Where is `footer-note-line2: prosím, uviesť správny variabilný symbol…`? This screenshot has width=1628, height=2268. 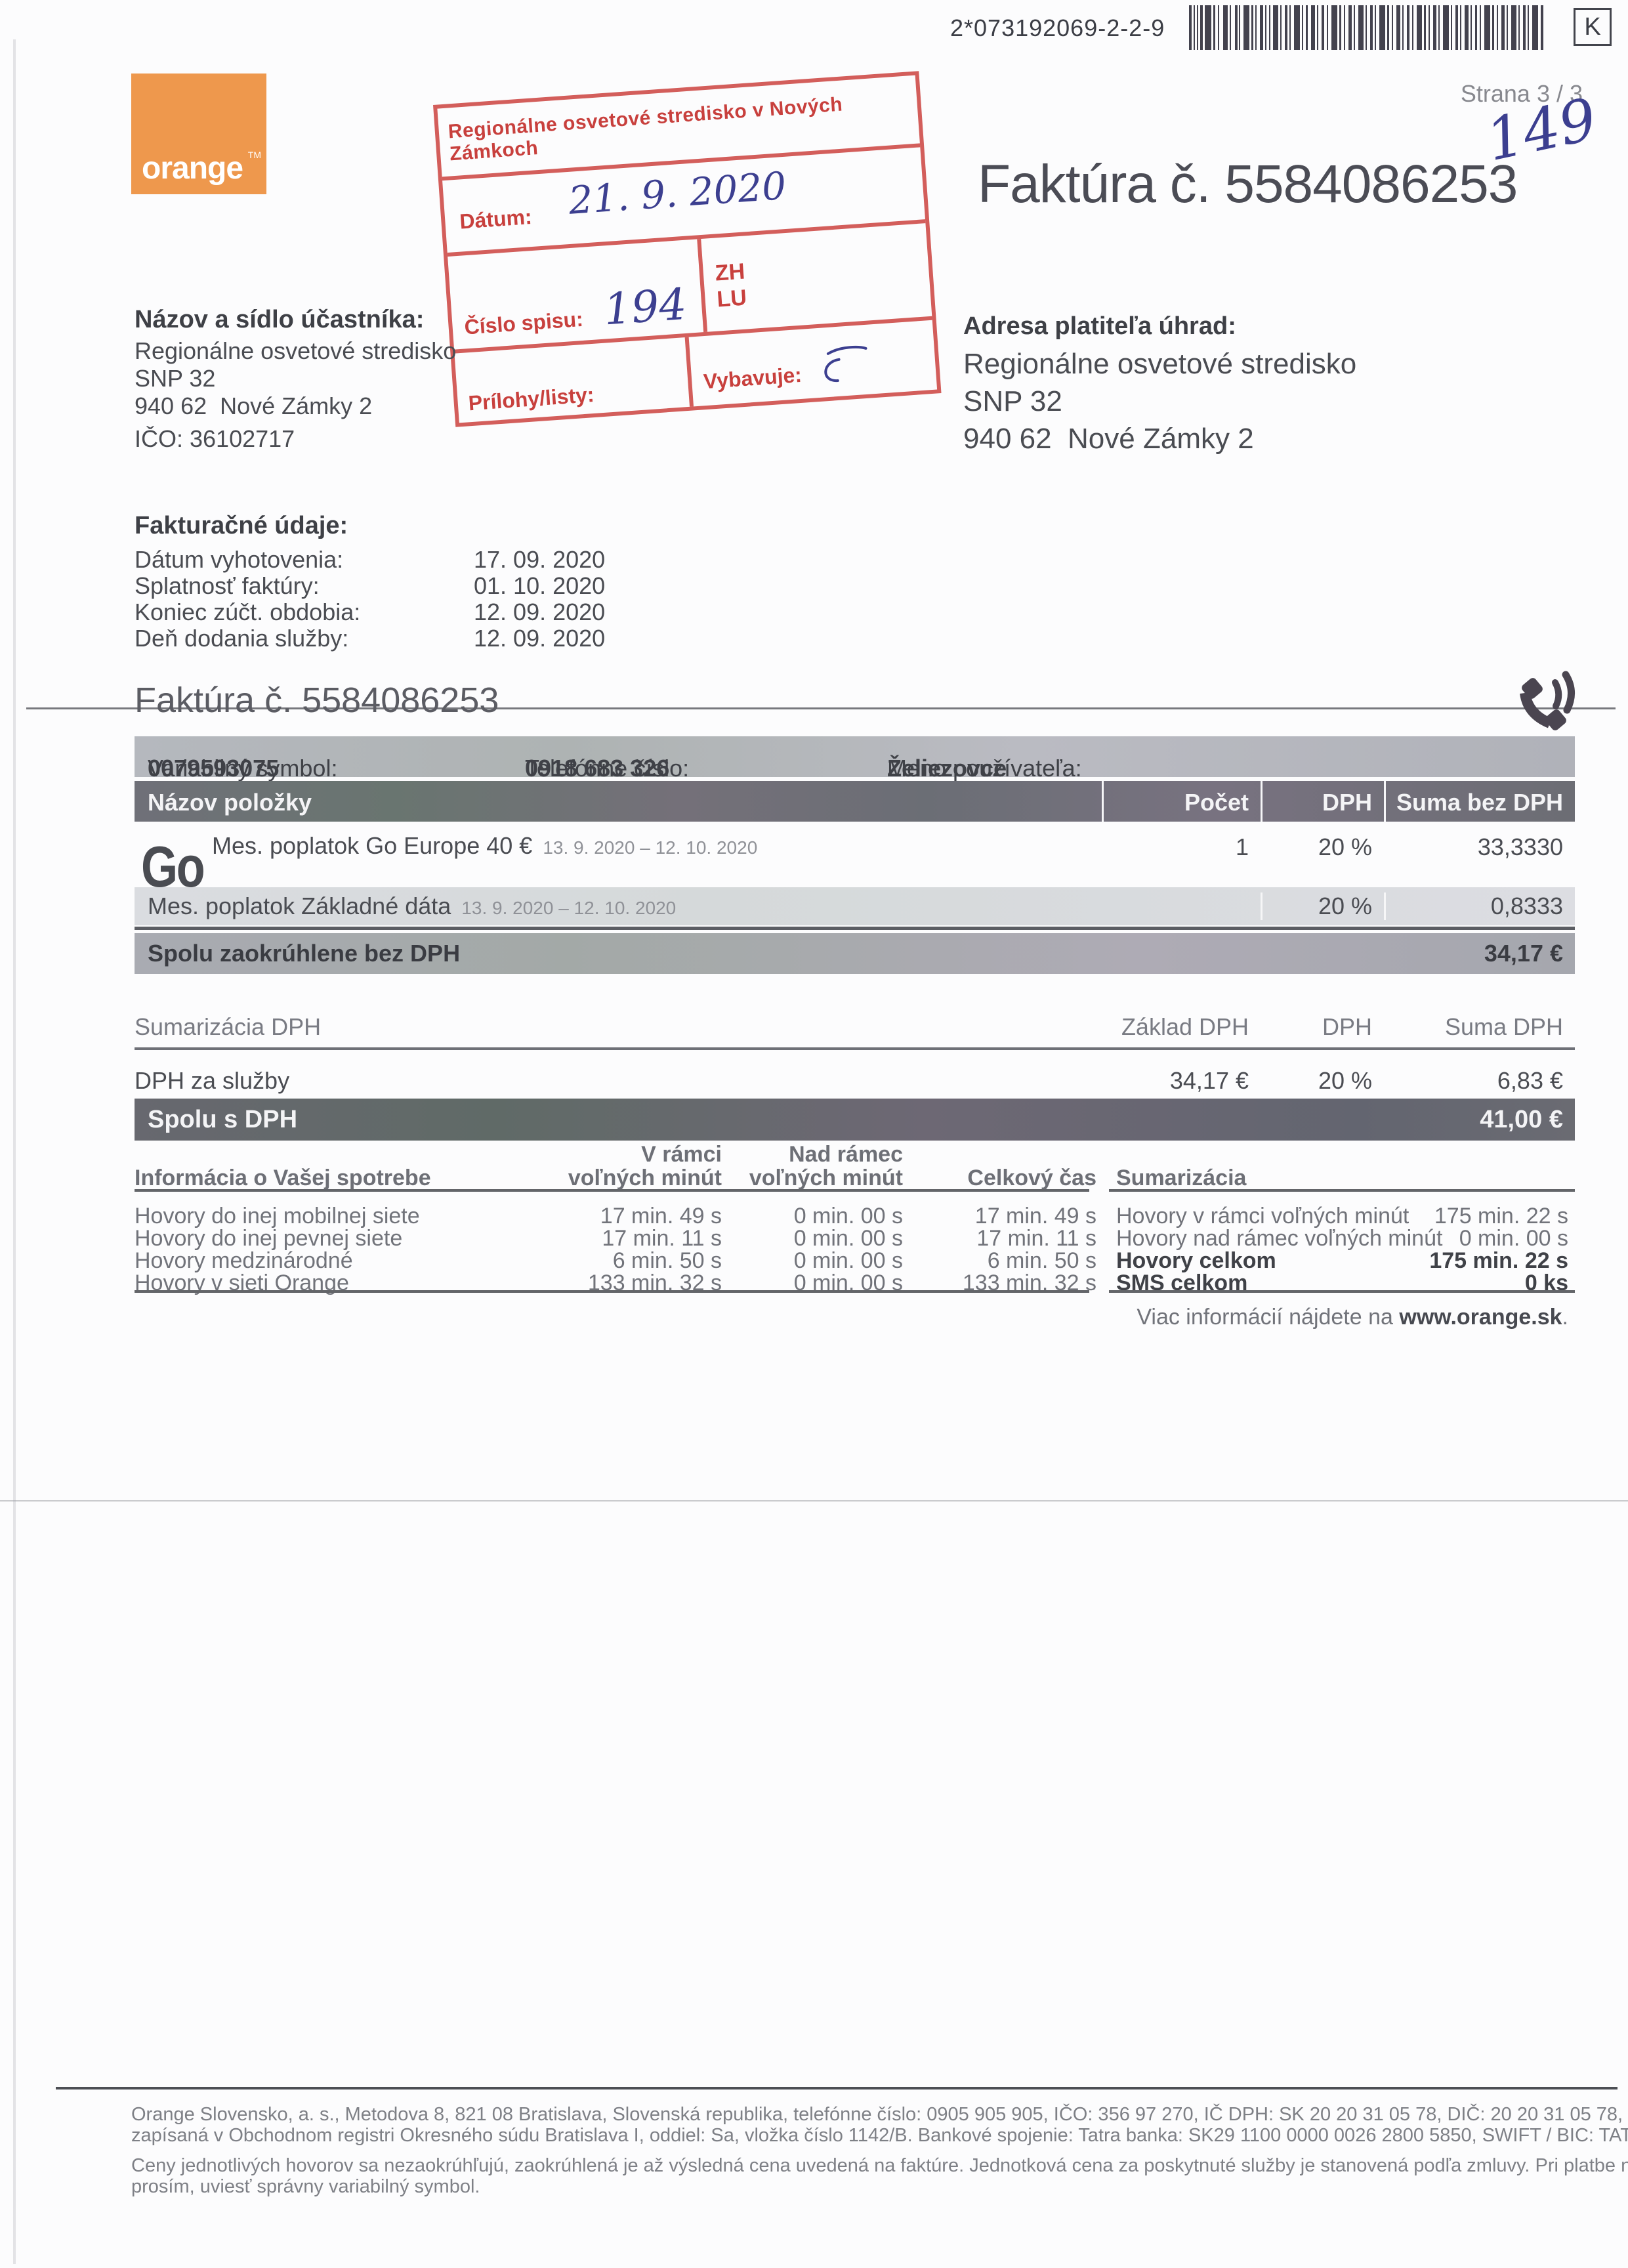
footer-note-line2: prosím, uviesť správny variabilný symbol… is located at coordinates (305, 2186).